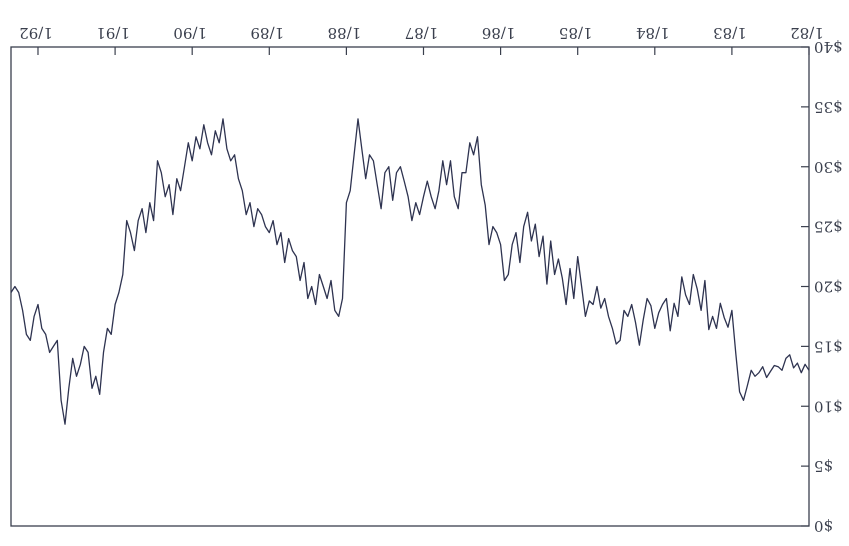  What do you see at coordinates (828, 346) in the screenshot?
I see `y-tick-label: $15` at bounding box center [828, 346].